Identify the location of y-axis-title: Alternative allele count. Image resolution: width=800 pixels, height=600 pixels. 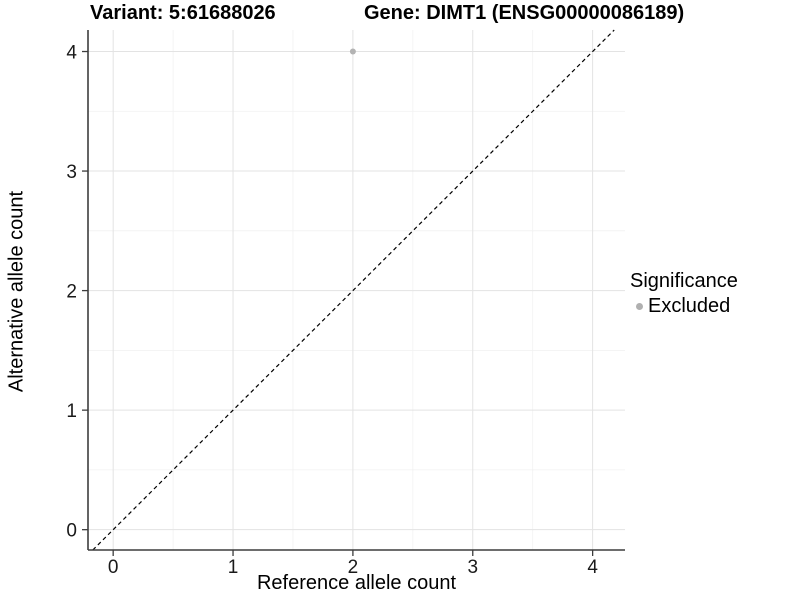
(16, 291).